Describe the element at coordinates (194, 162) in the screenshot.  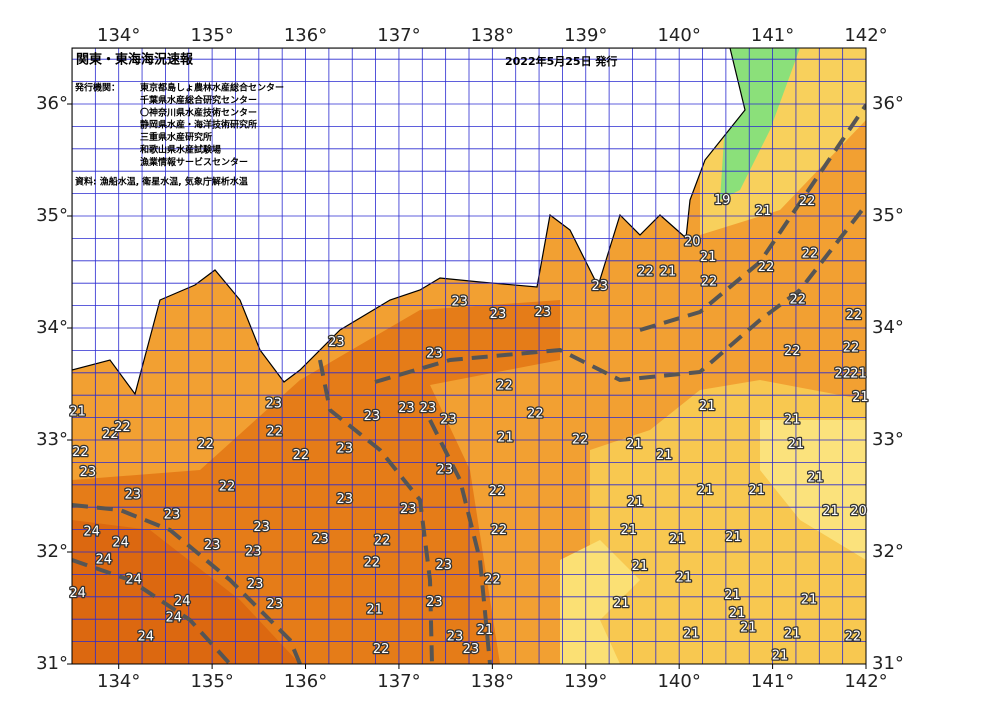
I see `publisher-item: 漁業情報サービスセンター` at that location.